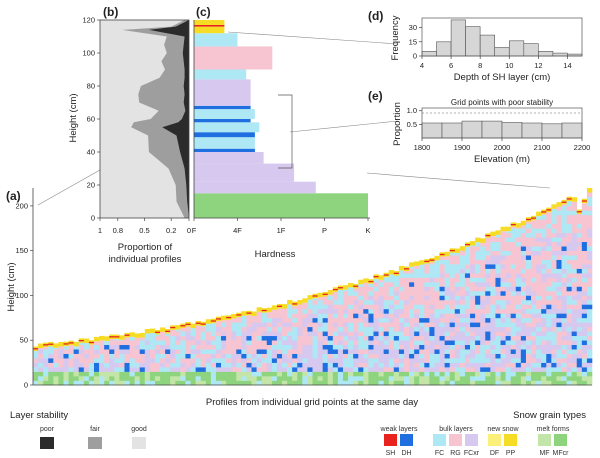  What do you see at coordinates (511, 453) in the screenshot?
I see `legend-code-pp: PP` at bounding box center [511, 453].